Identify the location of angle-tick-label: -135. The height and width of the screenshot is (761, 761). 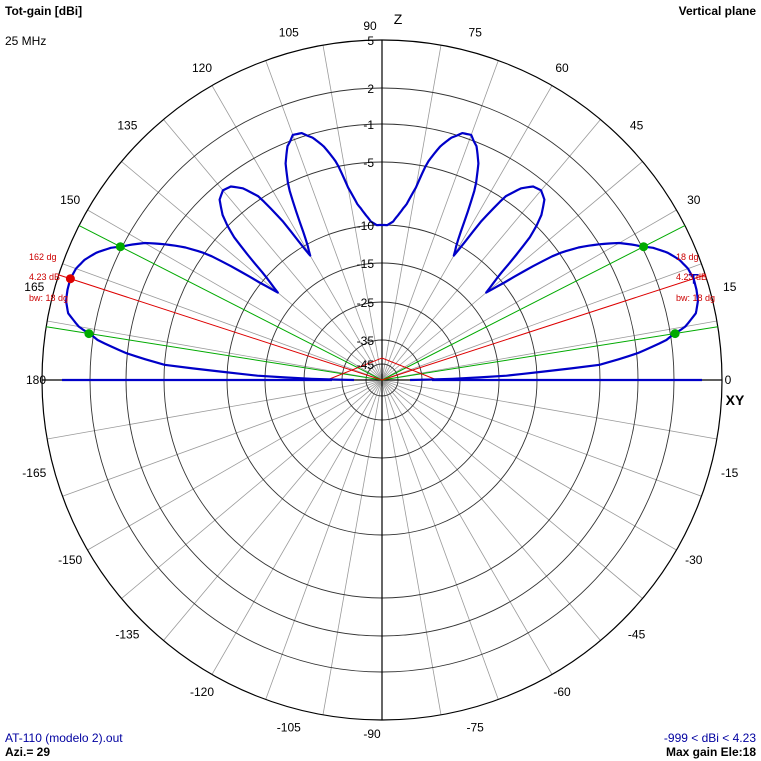
(127, 635).